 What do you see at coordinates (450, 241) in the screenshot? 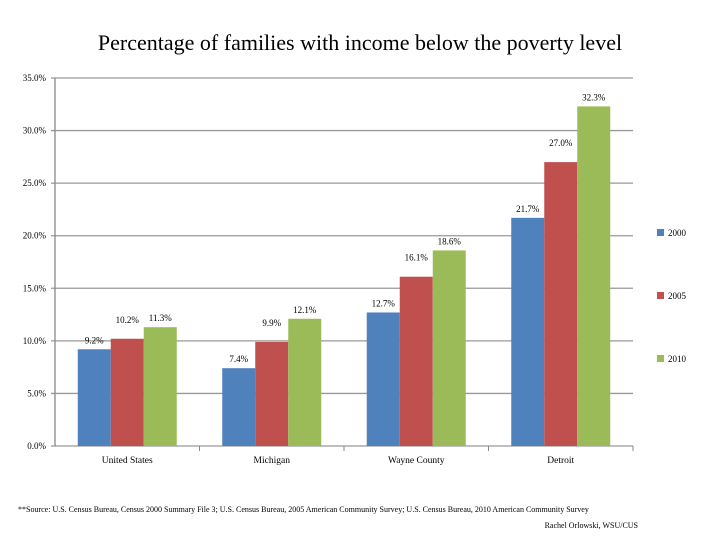
I see `data-label: 18.6%` at bounding box center [450, 241].